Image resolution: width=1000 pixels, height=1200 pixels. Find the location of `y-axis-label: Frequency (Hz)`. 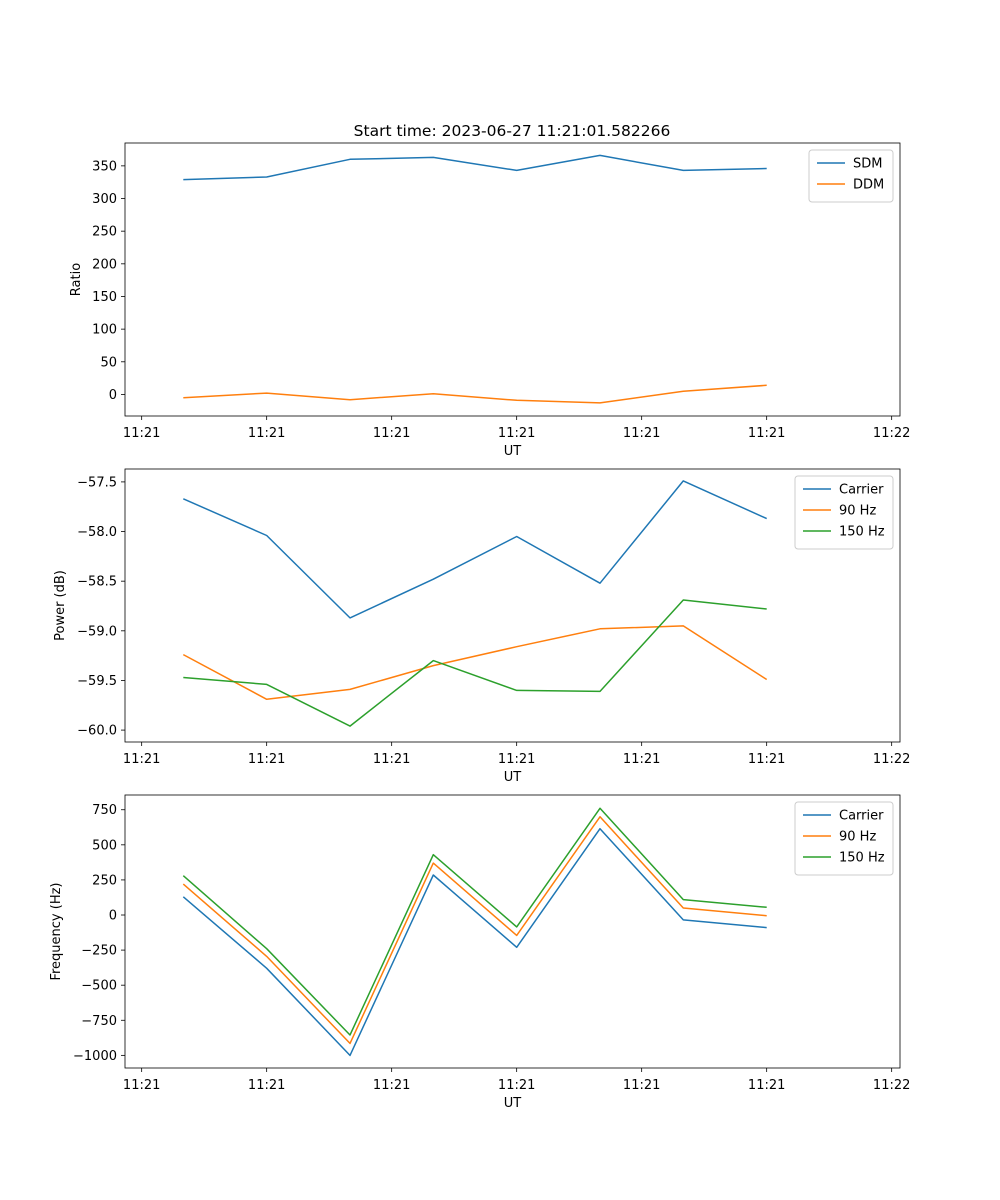

y-axis-label: Frequency (Hz) is located at coordinates (56, 931).